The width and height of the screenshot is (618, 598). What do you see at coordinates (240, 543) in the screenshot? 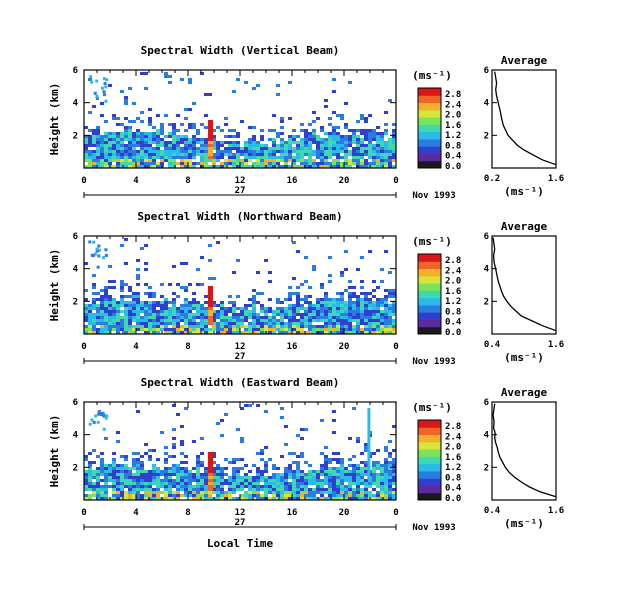
I see `x-axis-label: Local Time` at bounding box center [240, 543].